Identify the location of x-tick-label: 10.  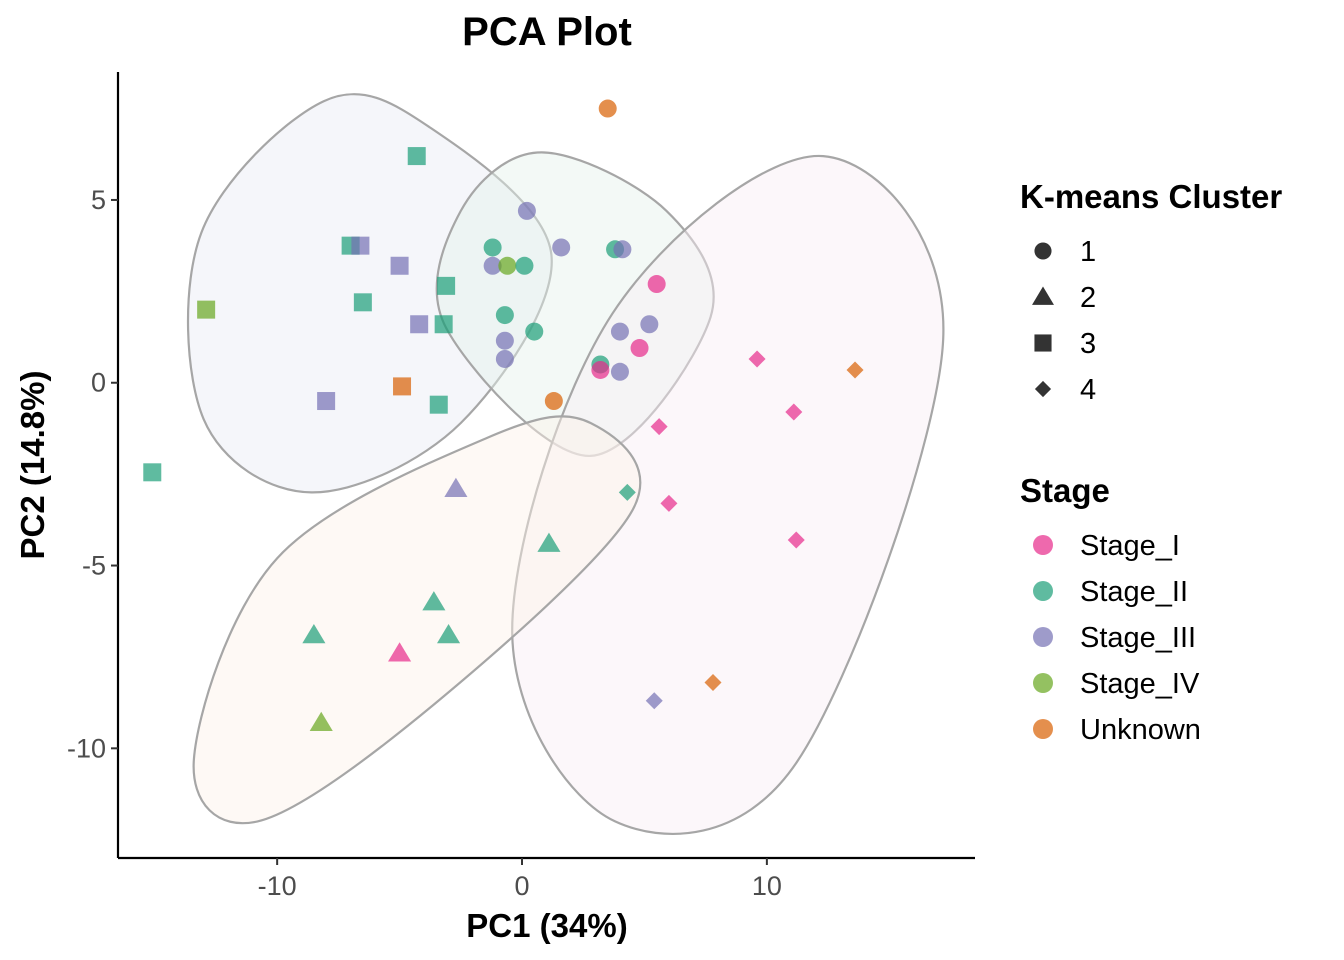
(767, 886).